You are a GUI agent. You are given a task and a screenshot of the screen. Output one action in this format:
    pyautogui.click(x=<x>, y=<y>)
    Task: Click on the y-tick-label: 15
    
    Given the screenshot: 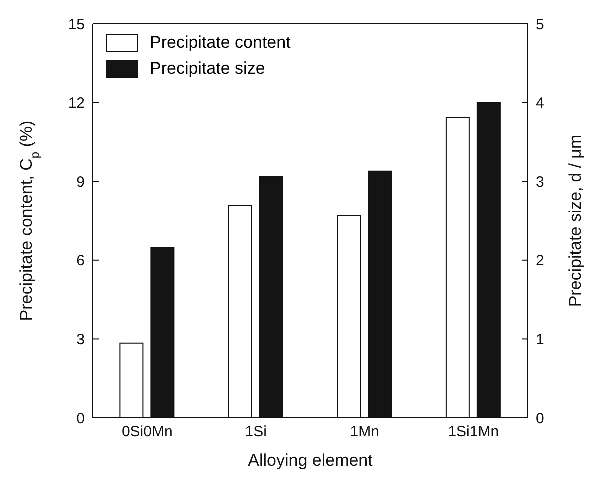 What is the action you would take?
    pyautogui.click(x=76, y=25)
    